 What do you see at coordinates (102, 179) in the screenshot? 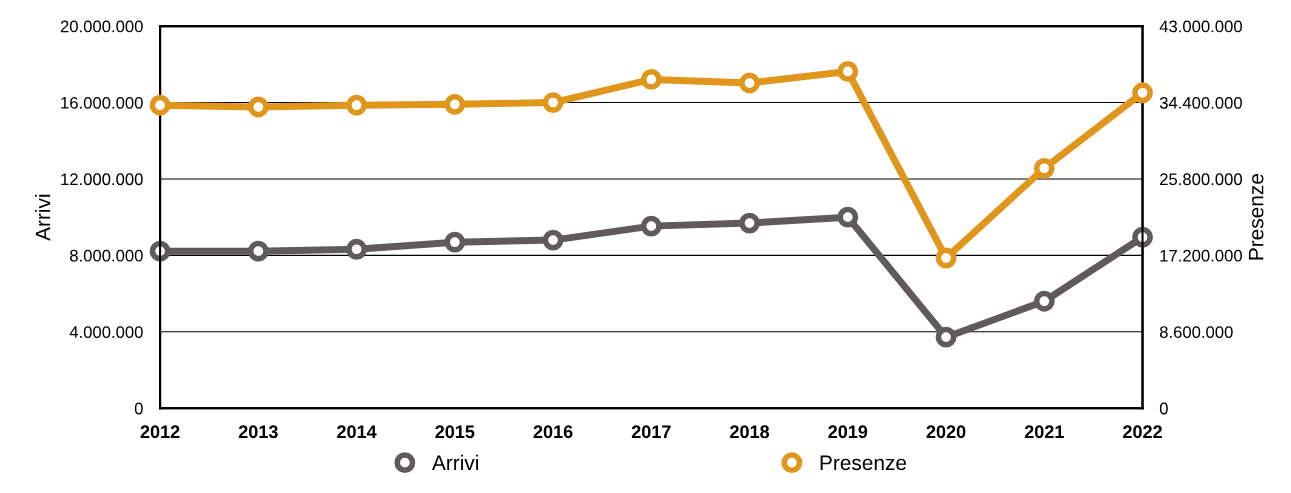
I see `y-tick-label: 12.000.000` at bounding box center [102, 179].